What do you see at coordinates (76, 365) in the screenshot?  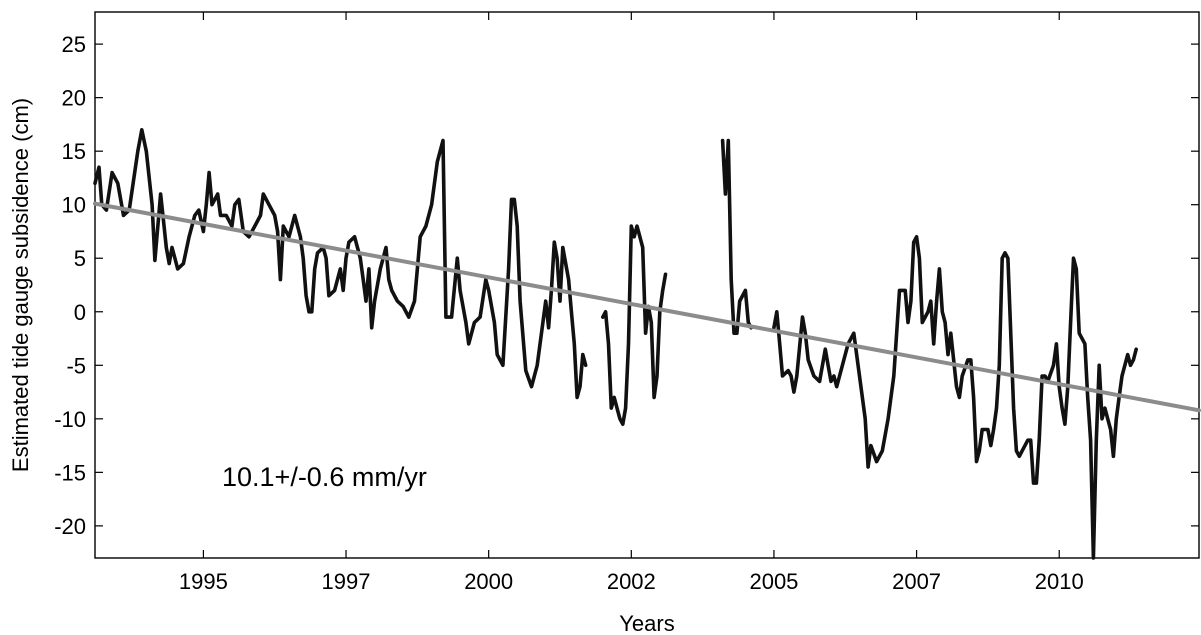 I see `y-tick-label: -5` at bounding box center [76, 365].